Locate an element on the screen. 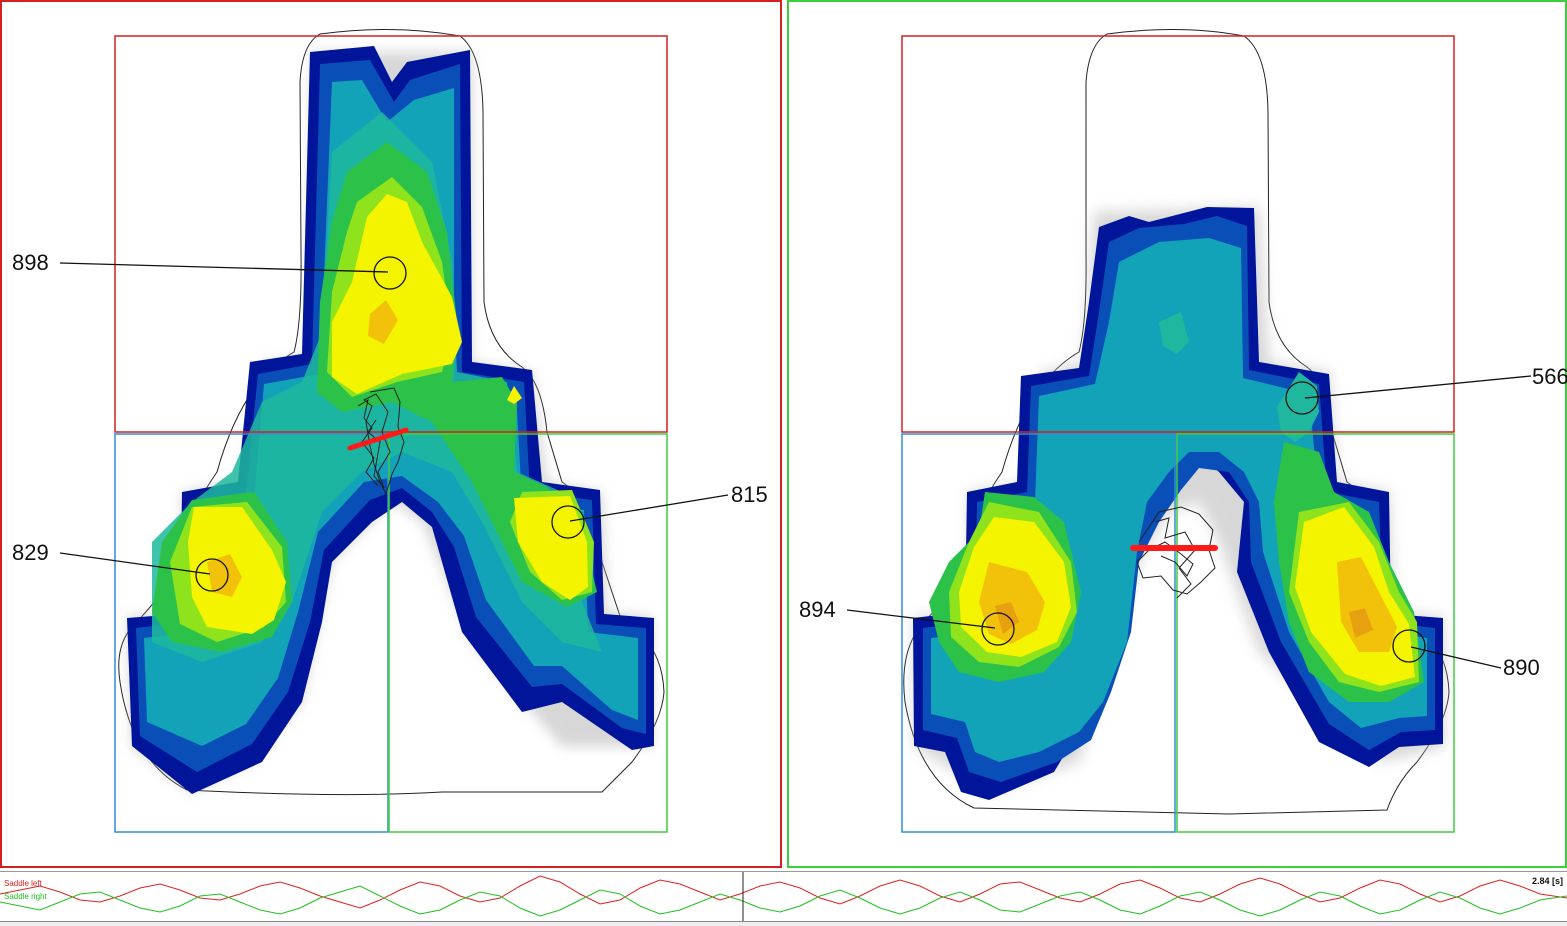 Image resolution: width=1567 pixels, height=926 pixels. legend-saddle-right: Saddle right is located at coordinates (25, 896).